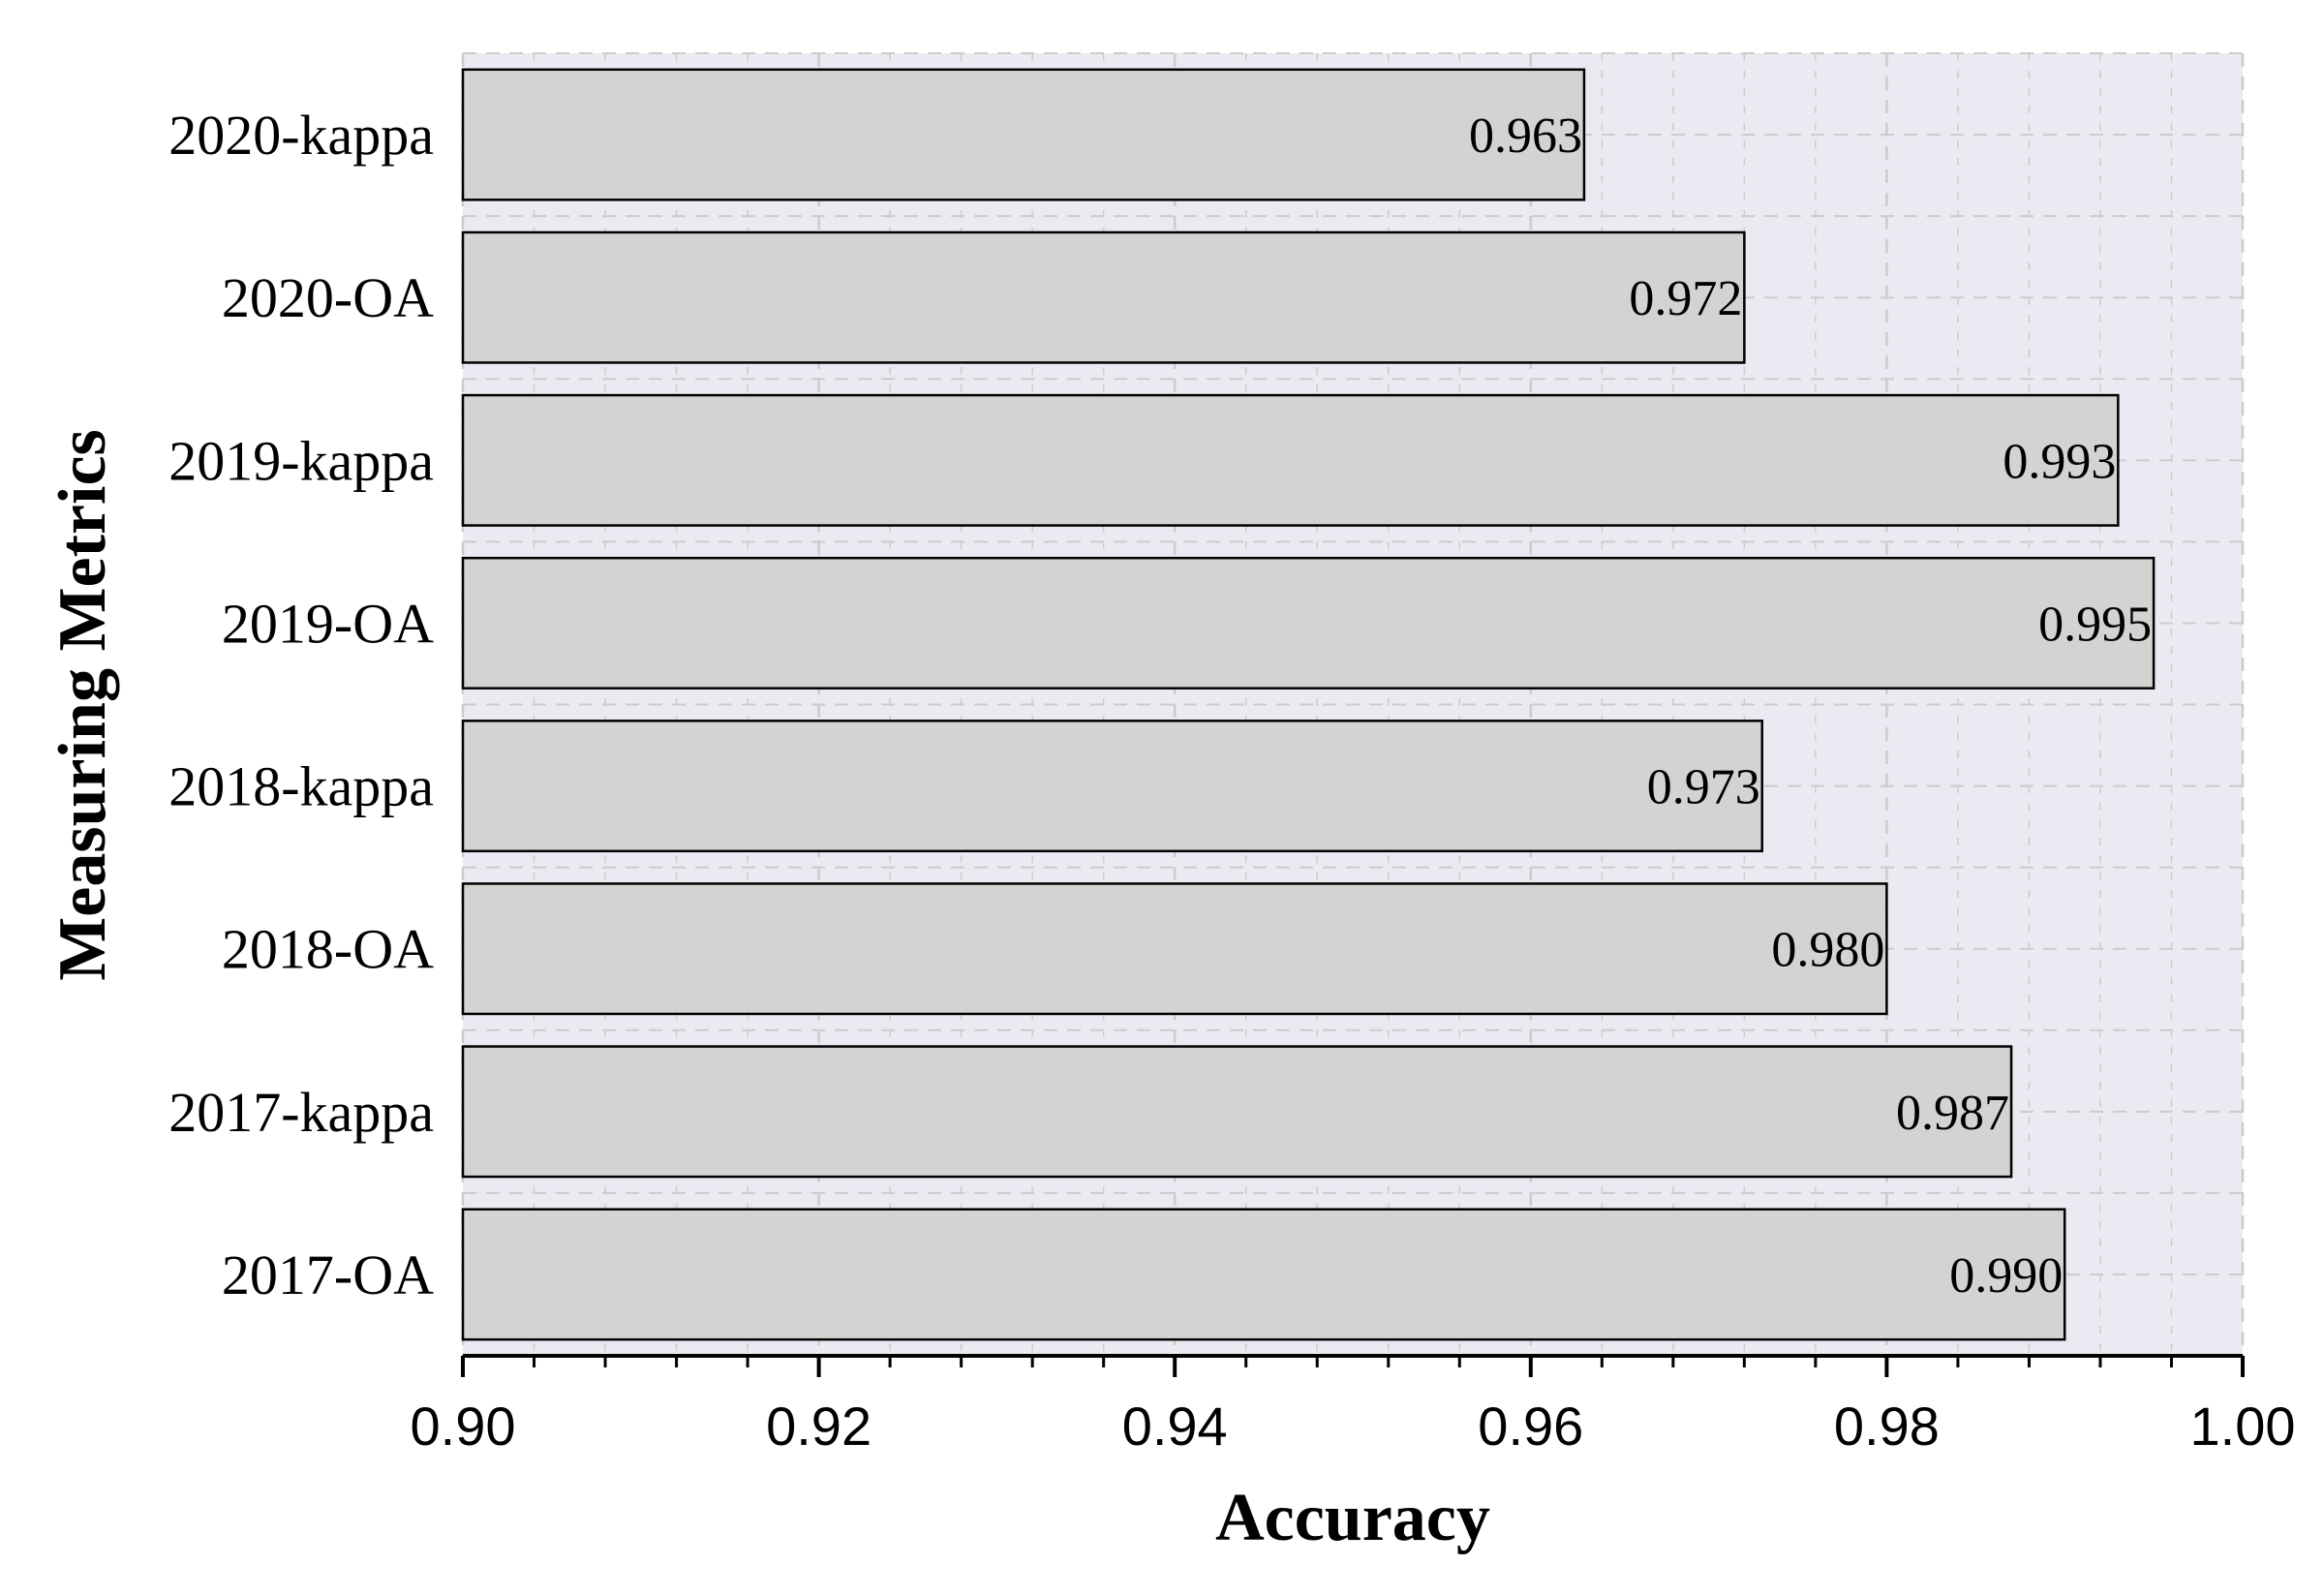  I want to click on bar-value-label: 0.973, so click(1704, 787).